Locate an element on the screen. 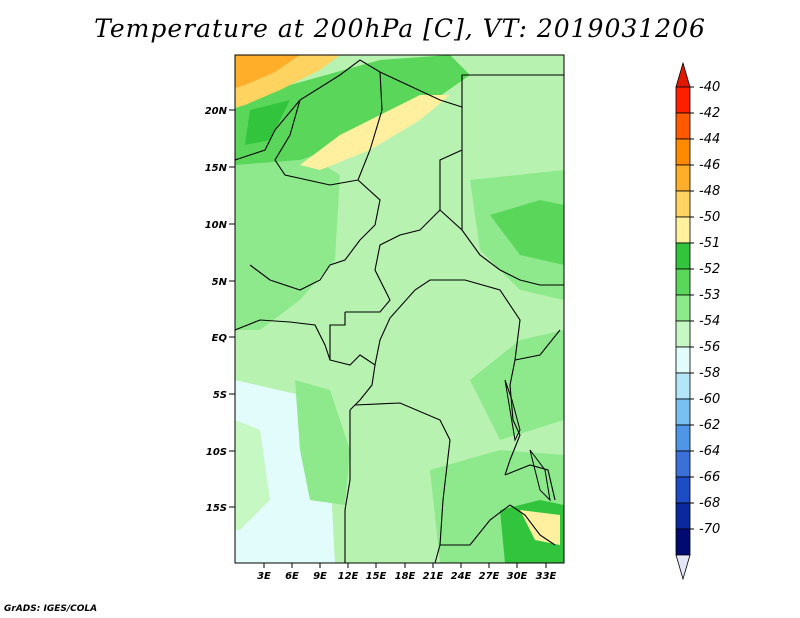 This screenshot has width=800, height=618. lat-axis is located at coordinates (232, 308).